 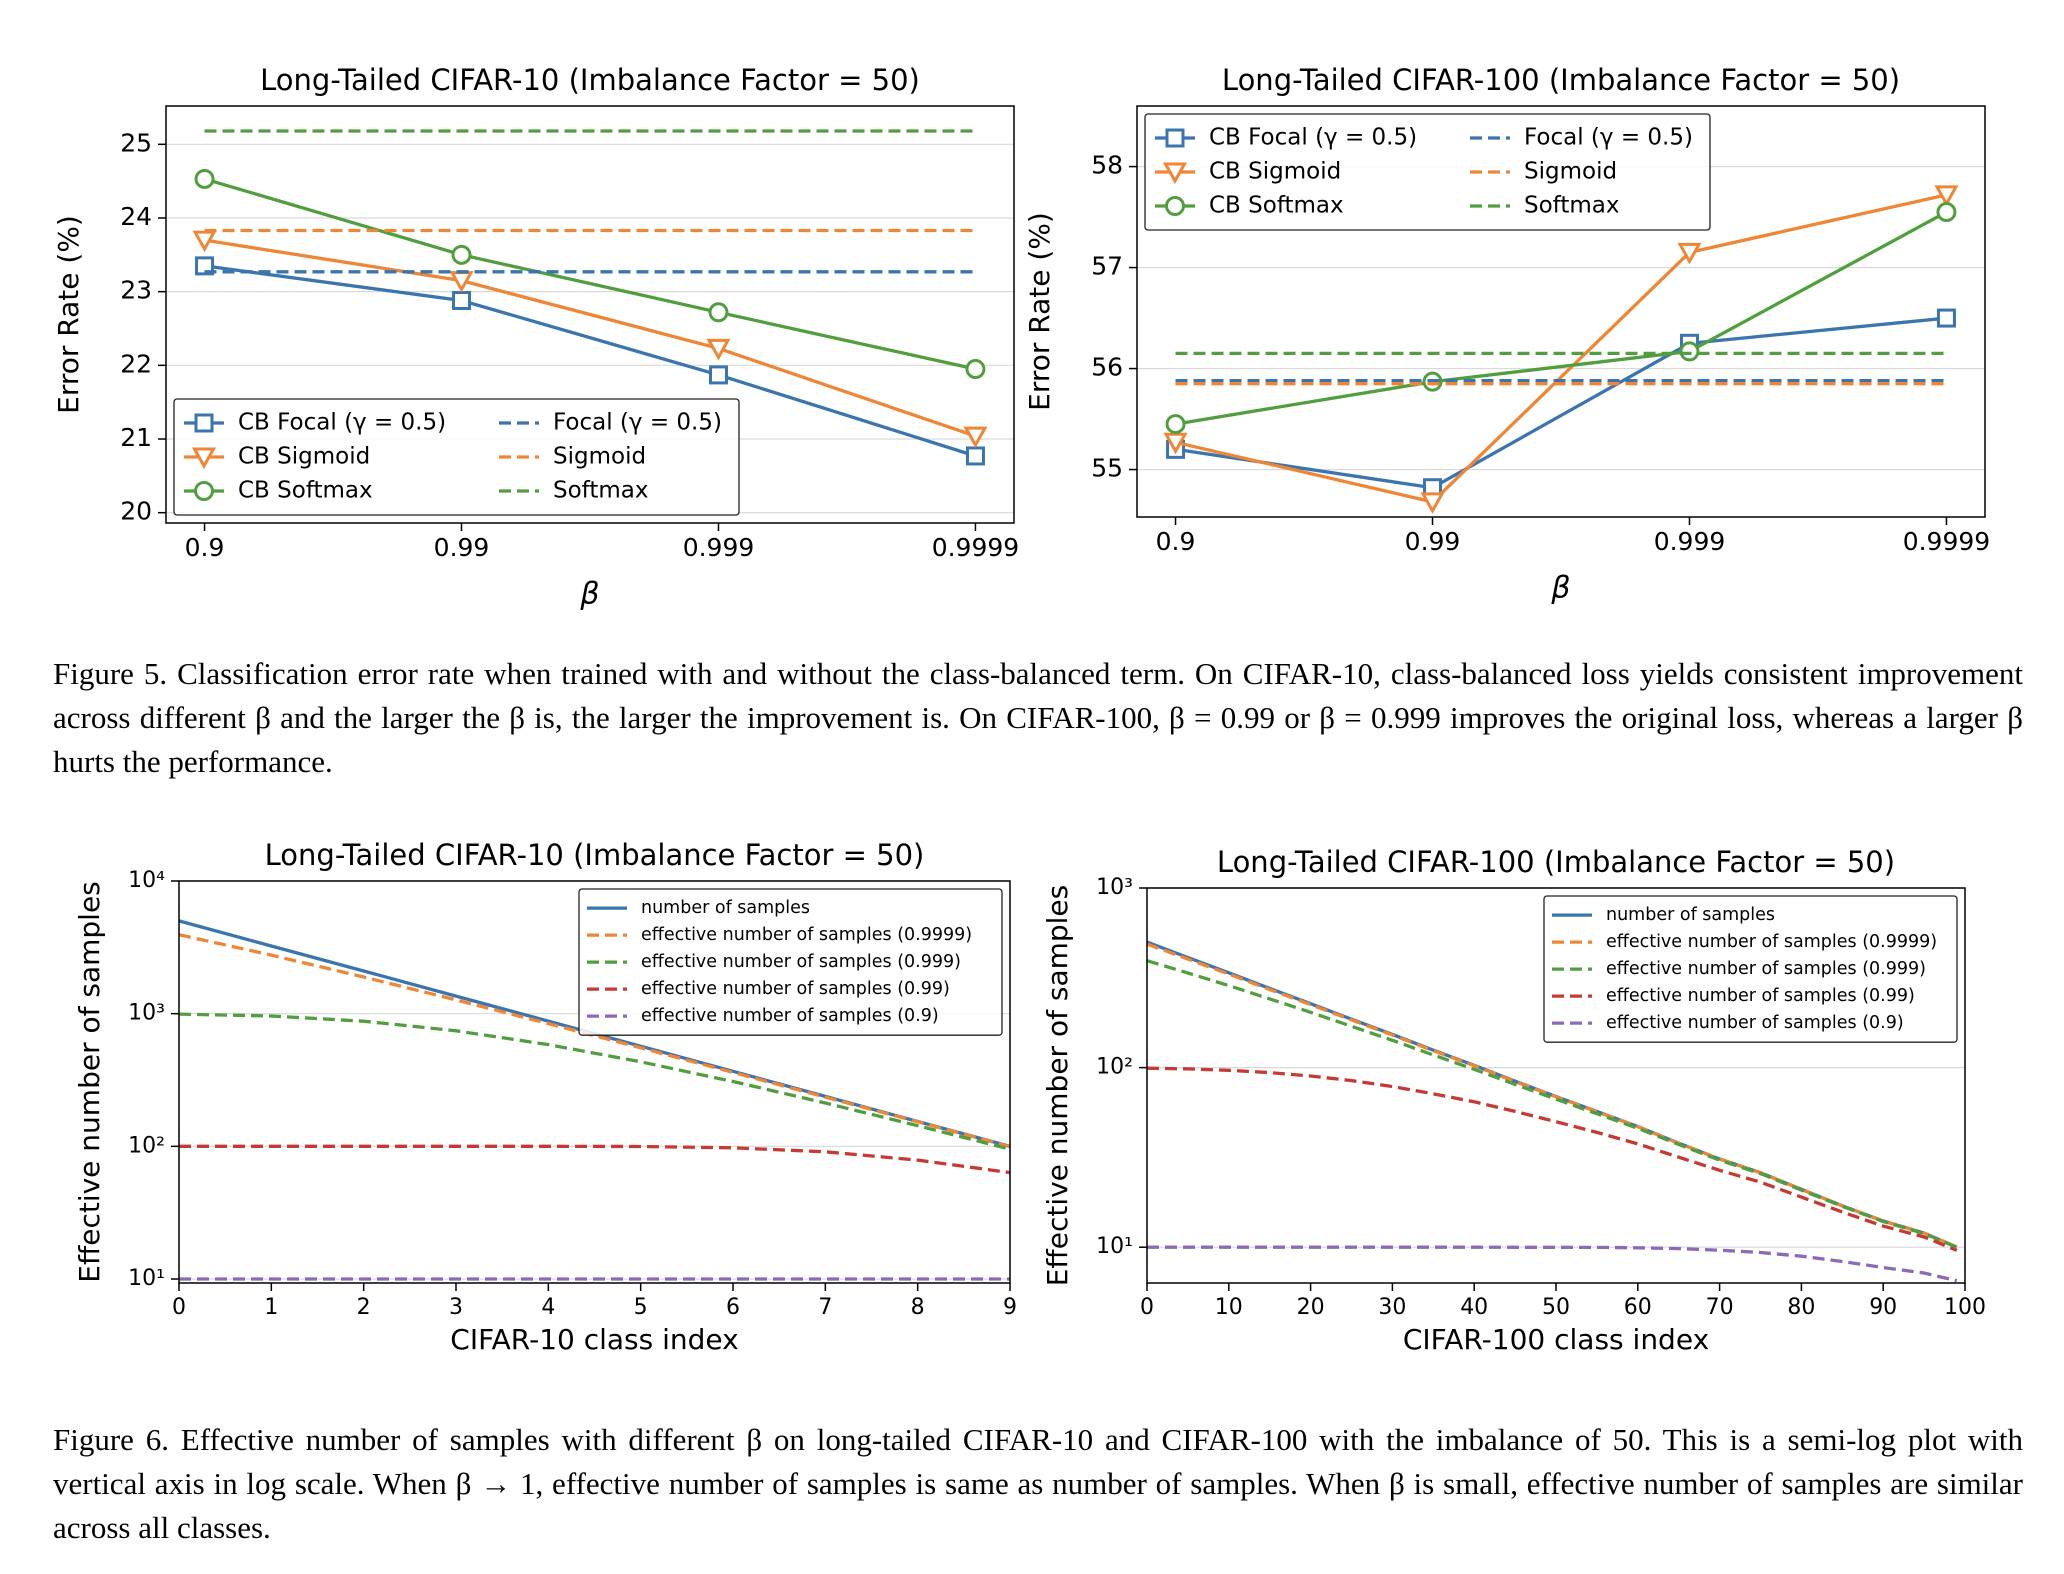 I want to click on x-tick-label: 80, so click(x=1801, y=1307).